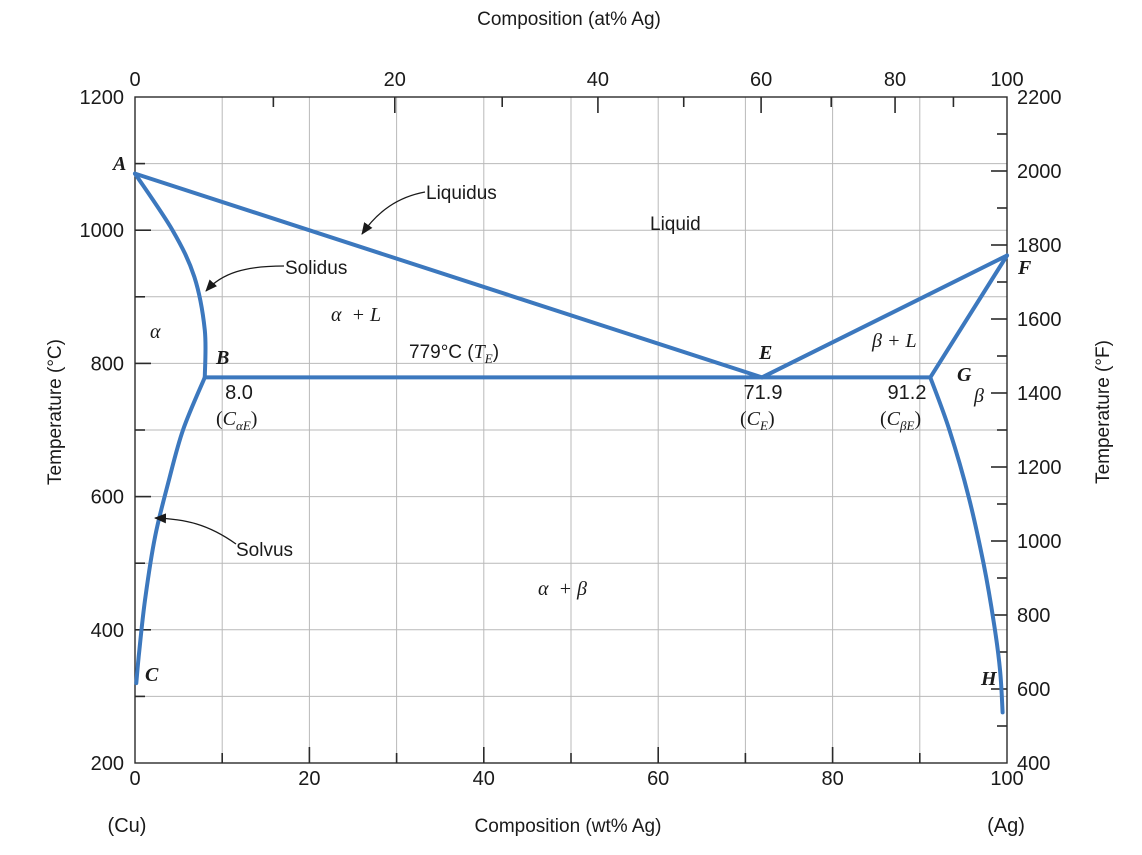 The width and height of the screenshot is (1142, 855). Describe the element at coordinates (906, 425) in the screenshot. I see `c-beta-e-sub: βE` at that location.